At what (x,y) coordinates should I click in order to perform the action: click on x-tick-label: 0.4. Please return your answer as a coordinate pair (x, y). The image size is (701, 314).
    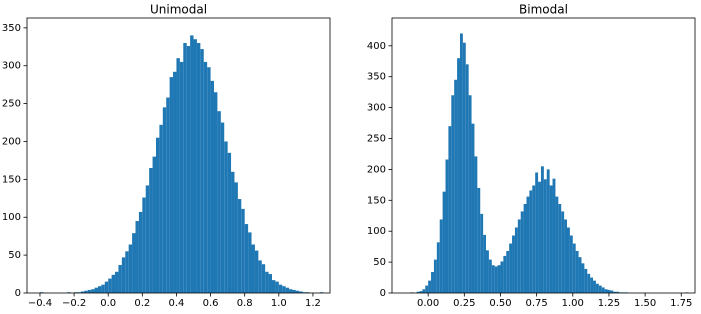
    Looking at the image, I should click on (176, 303).